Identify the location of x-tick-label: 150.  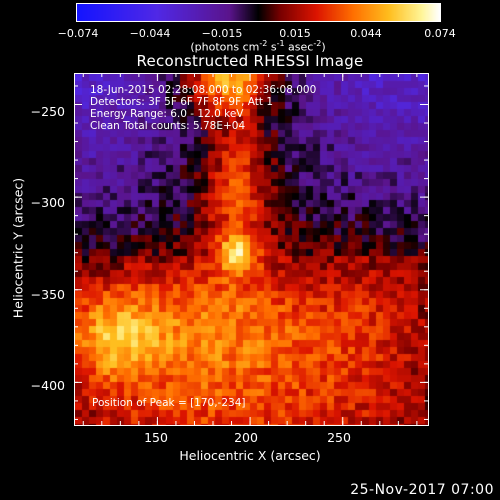
(156, 437).